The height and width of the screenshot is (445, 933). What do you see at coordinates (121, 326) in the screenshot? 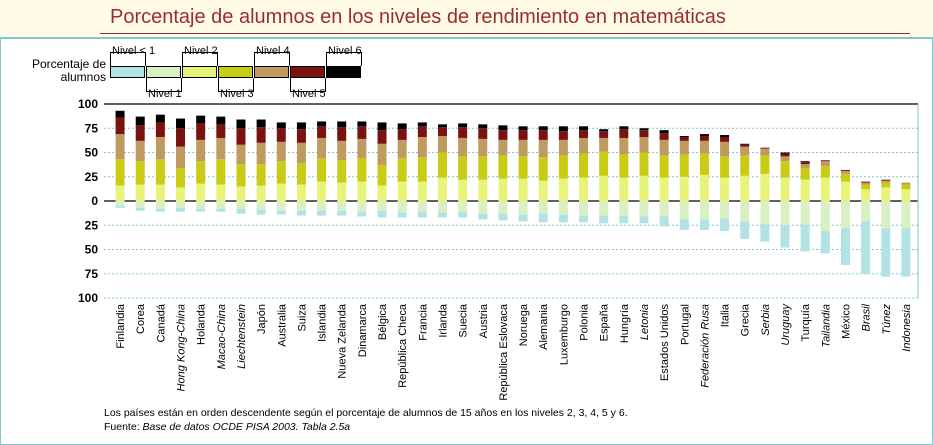
I see `category-label: Finlandia` at bounding box center [121, 326].